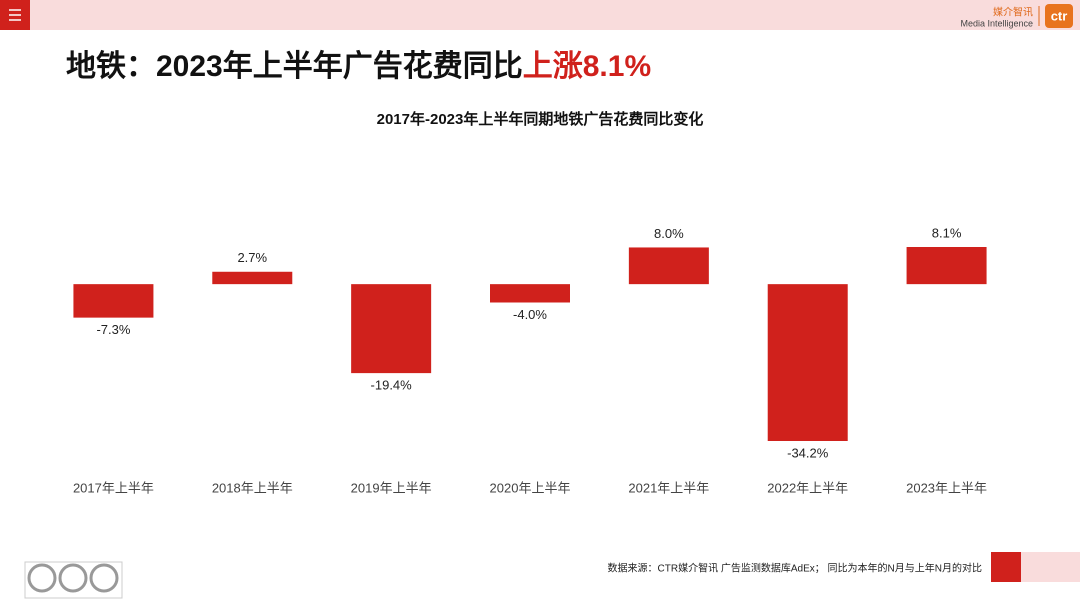 Image resolution: width=1080 pixels, height=613 pixels. What do you see at coordinates (947, 232) in the screenshot?
I see `value-label: 8.1%` at bounding box center [947, 232].